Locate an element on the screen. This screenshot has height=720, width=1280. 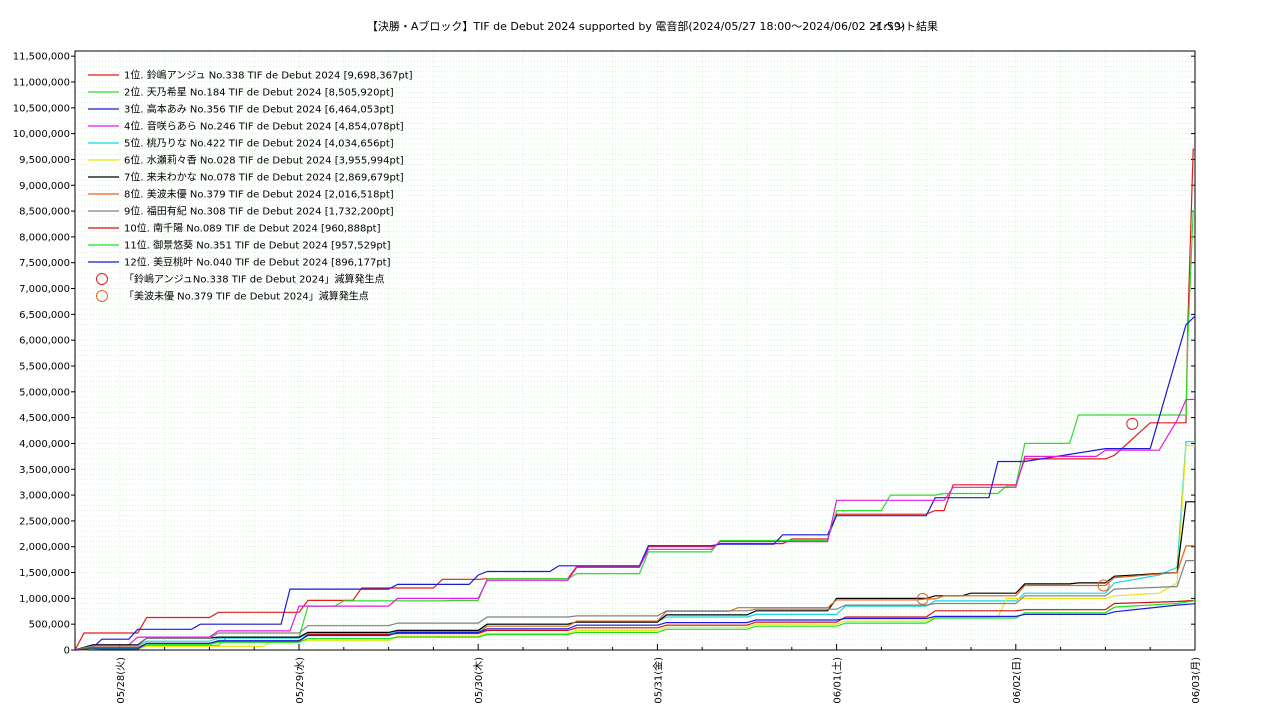
y-tick-label: 5,500,000 is located at coordinates (44, 366).